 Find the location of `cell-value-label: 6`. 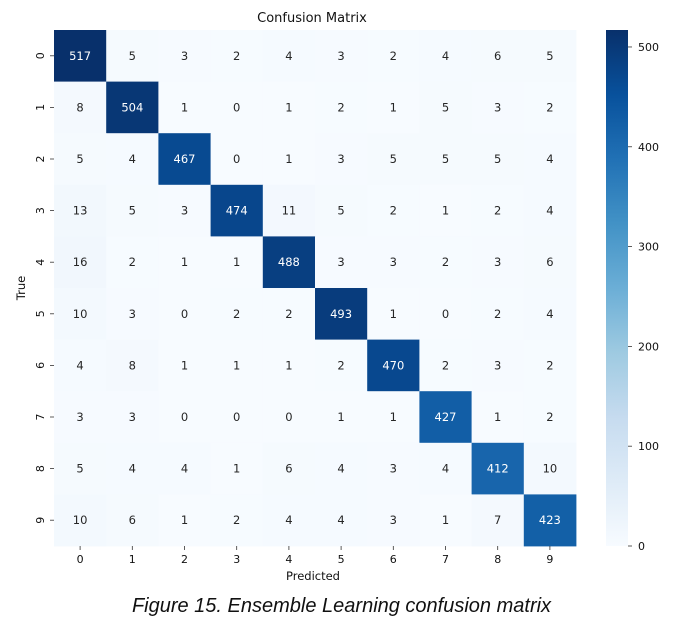

cell-value-label: 6 is located at coordinates (497, 56).